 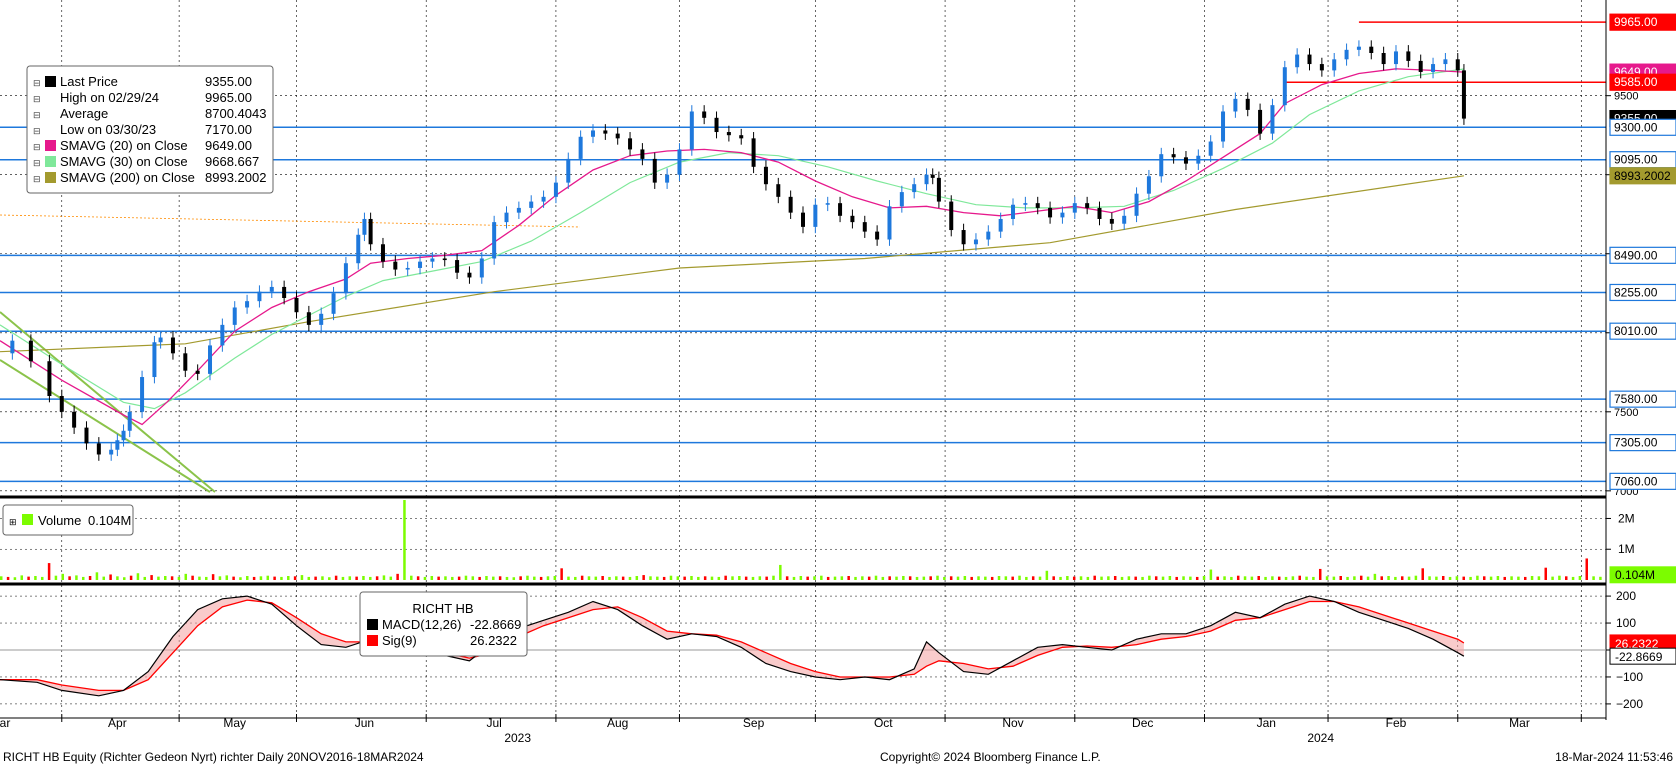 I want to click on macd-axis-tick-label: 200, so click(x=1626, y=596).